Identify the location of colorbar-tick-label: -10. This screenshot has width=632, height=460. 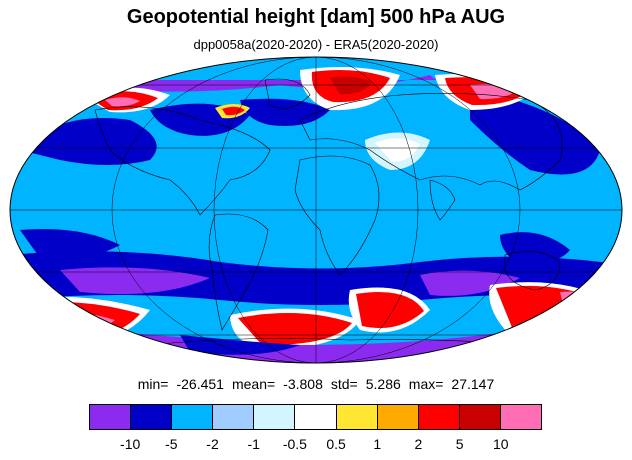
(130, 444).